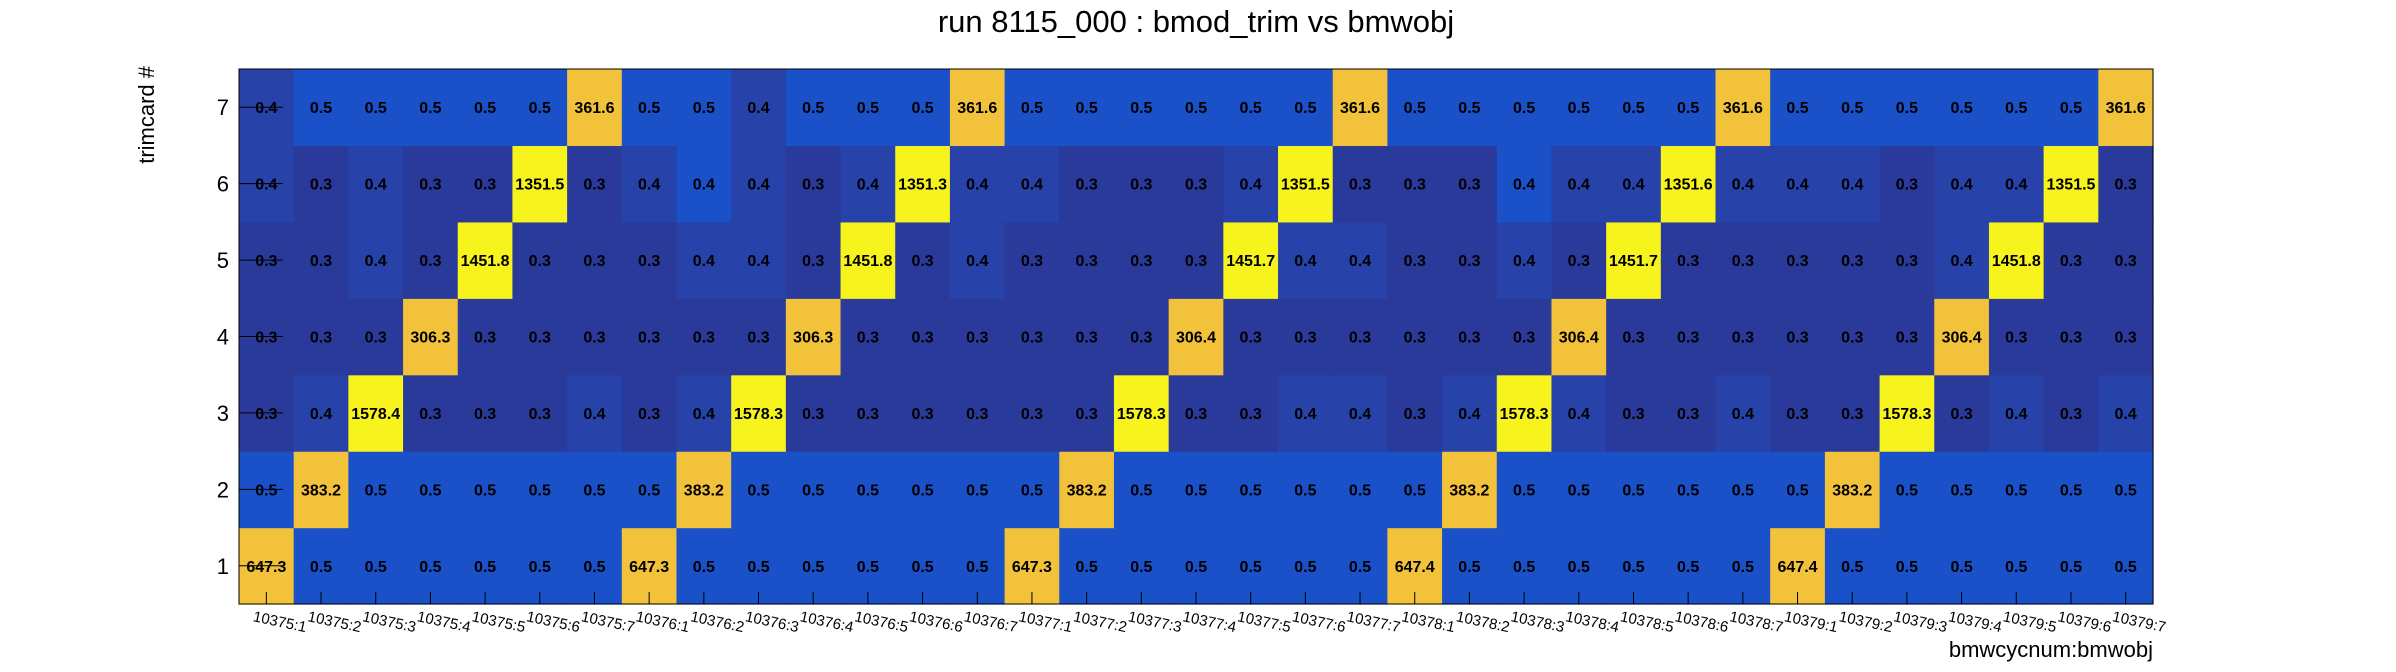 The width and height of the screenshot is (2396, 672). Describe the element at coordinates (813, 338) in the screenshot. I see `cell-value-label: 306.3` at that location.